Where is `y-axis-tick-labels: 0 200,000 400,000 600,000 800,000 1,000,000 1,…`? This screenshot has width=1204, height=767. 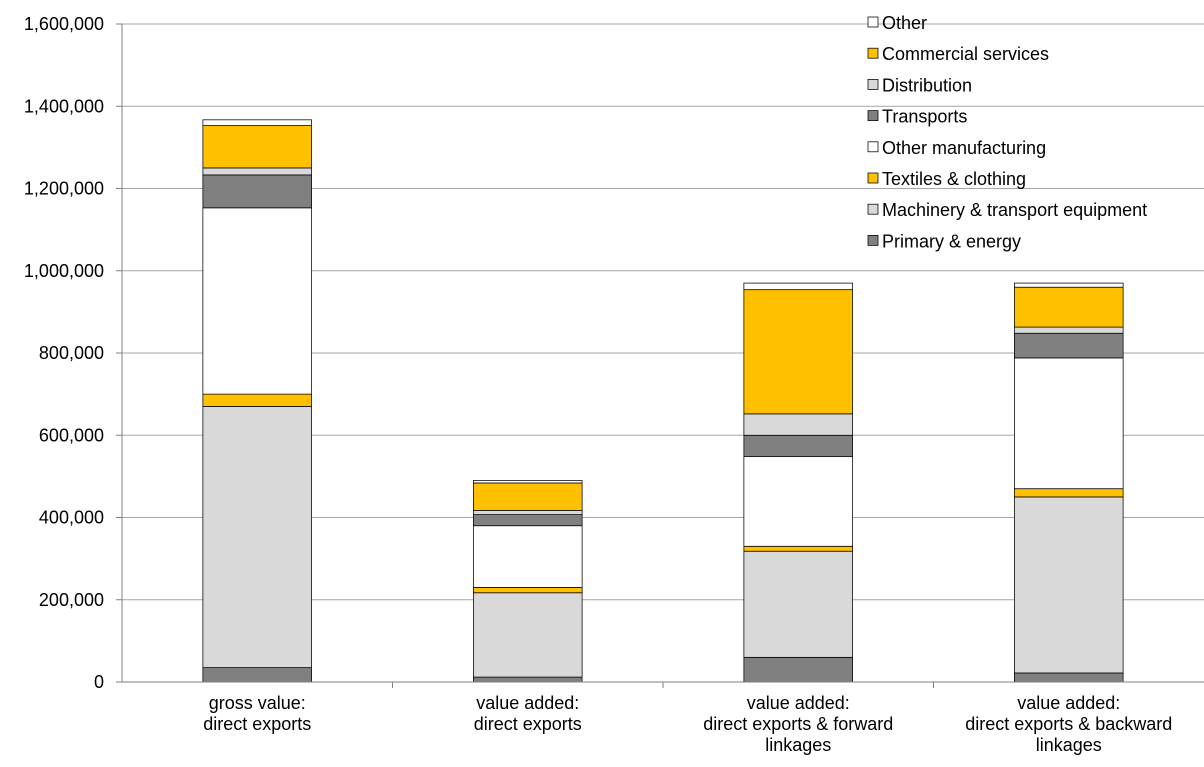
y-axis-tick-labels: 0 200,000 400,000 600,000 800,000 1,000,000 1,… is located at coordinates (64, 353).